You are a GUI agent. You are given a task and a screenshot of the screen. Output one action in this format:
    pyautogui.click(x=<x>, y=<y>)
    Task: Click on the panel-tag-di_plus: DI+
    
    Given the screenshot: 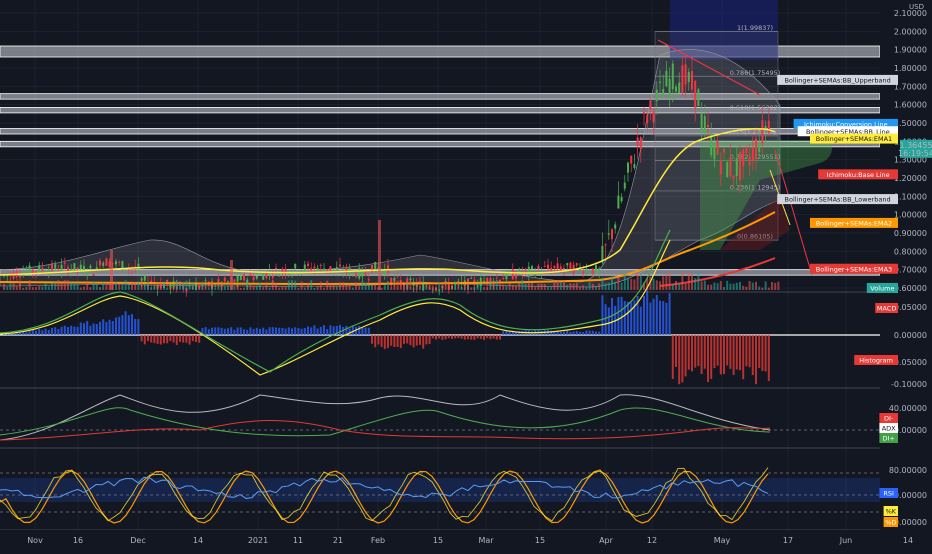 What is the action you would take?
    pyautogui.click(x=889, y=439)
    